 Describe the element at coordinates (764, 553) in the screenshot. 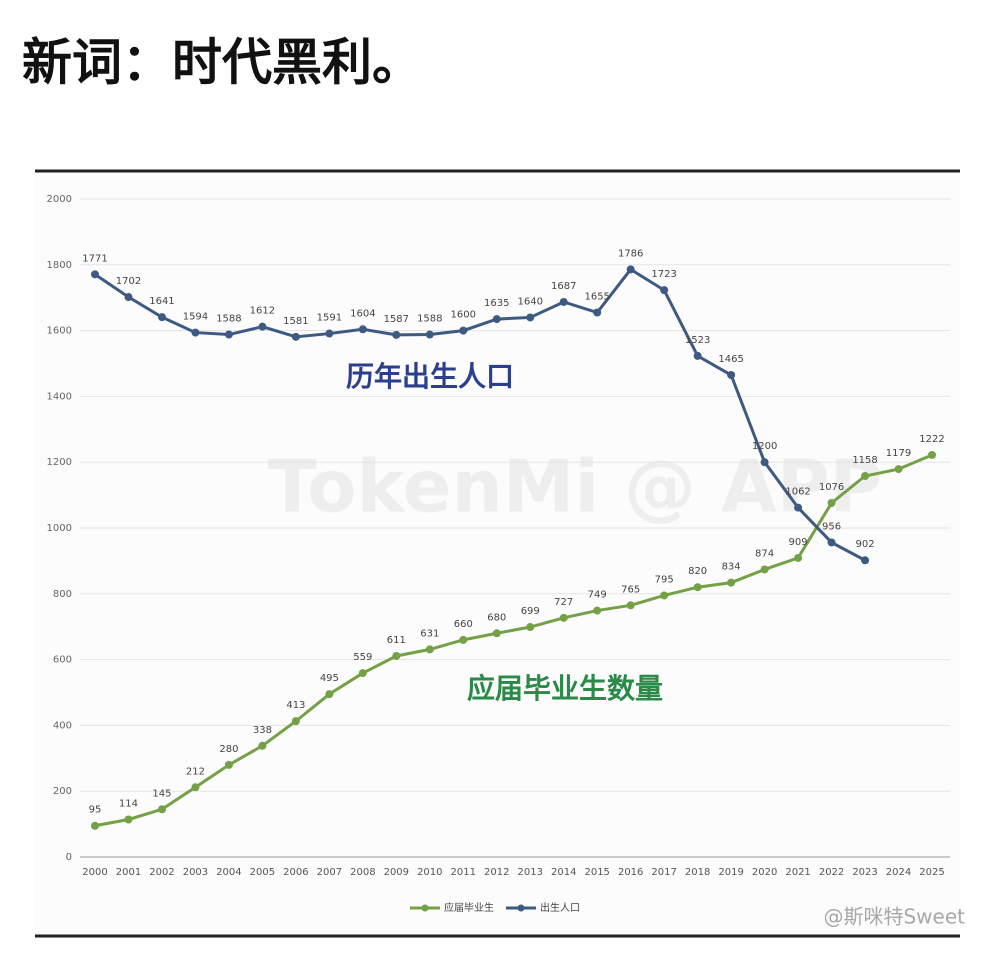

I see `data-label: 874` at that location.